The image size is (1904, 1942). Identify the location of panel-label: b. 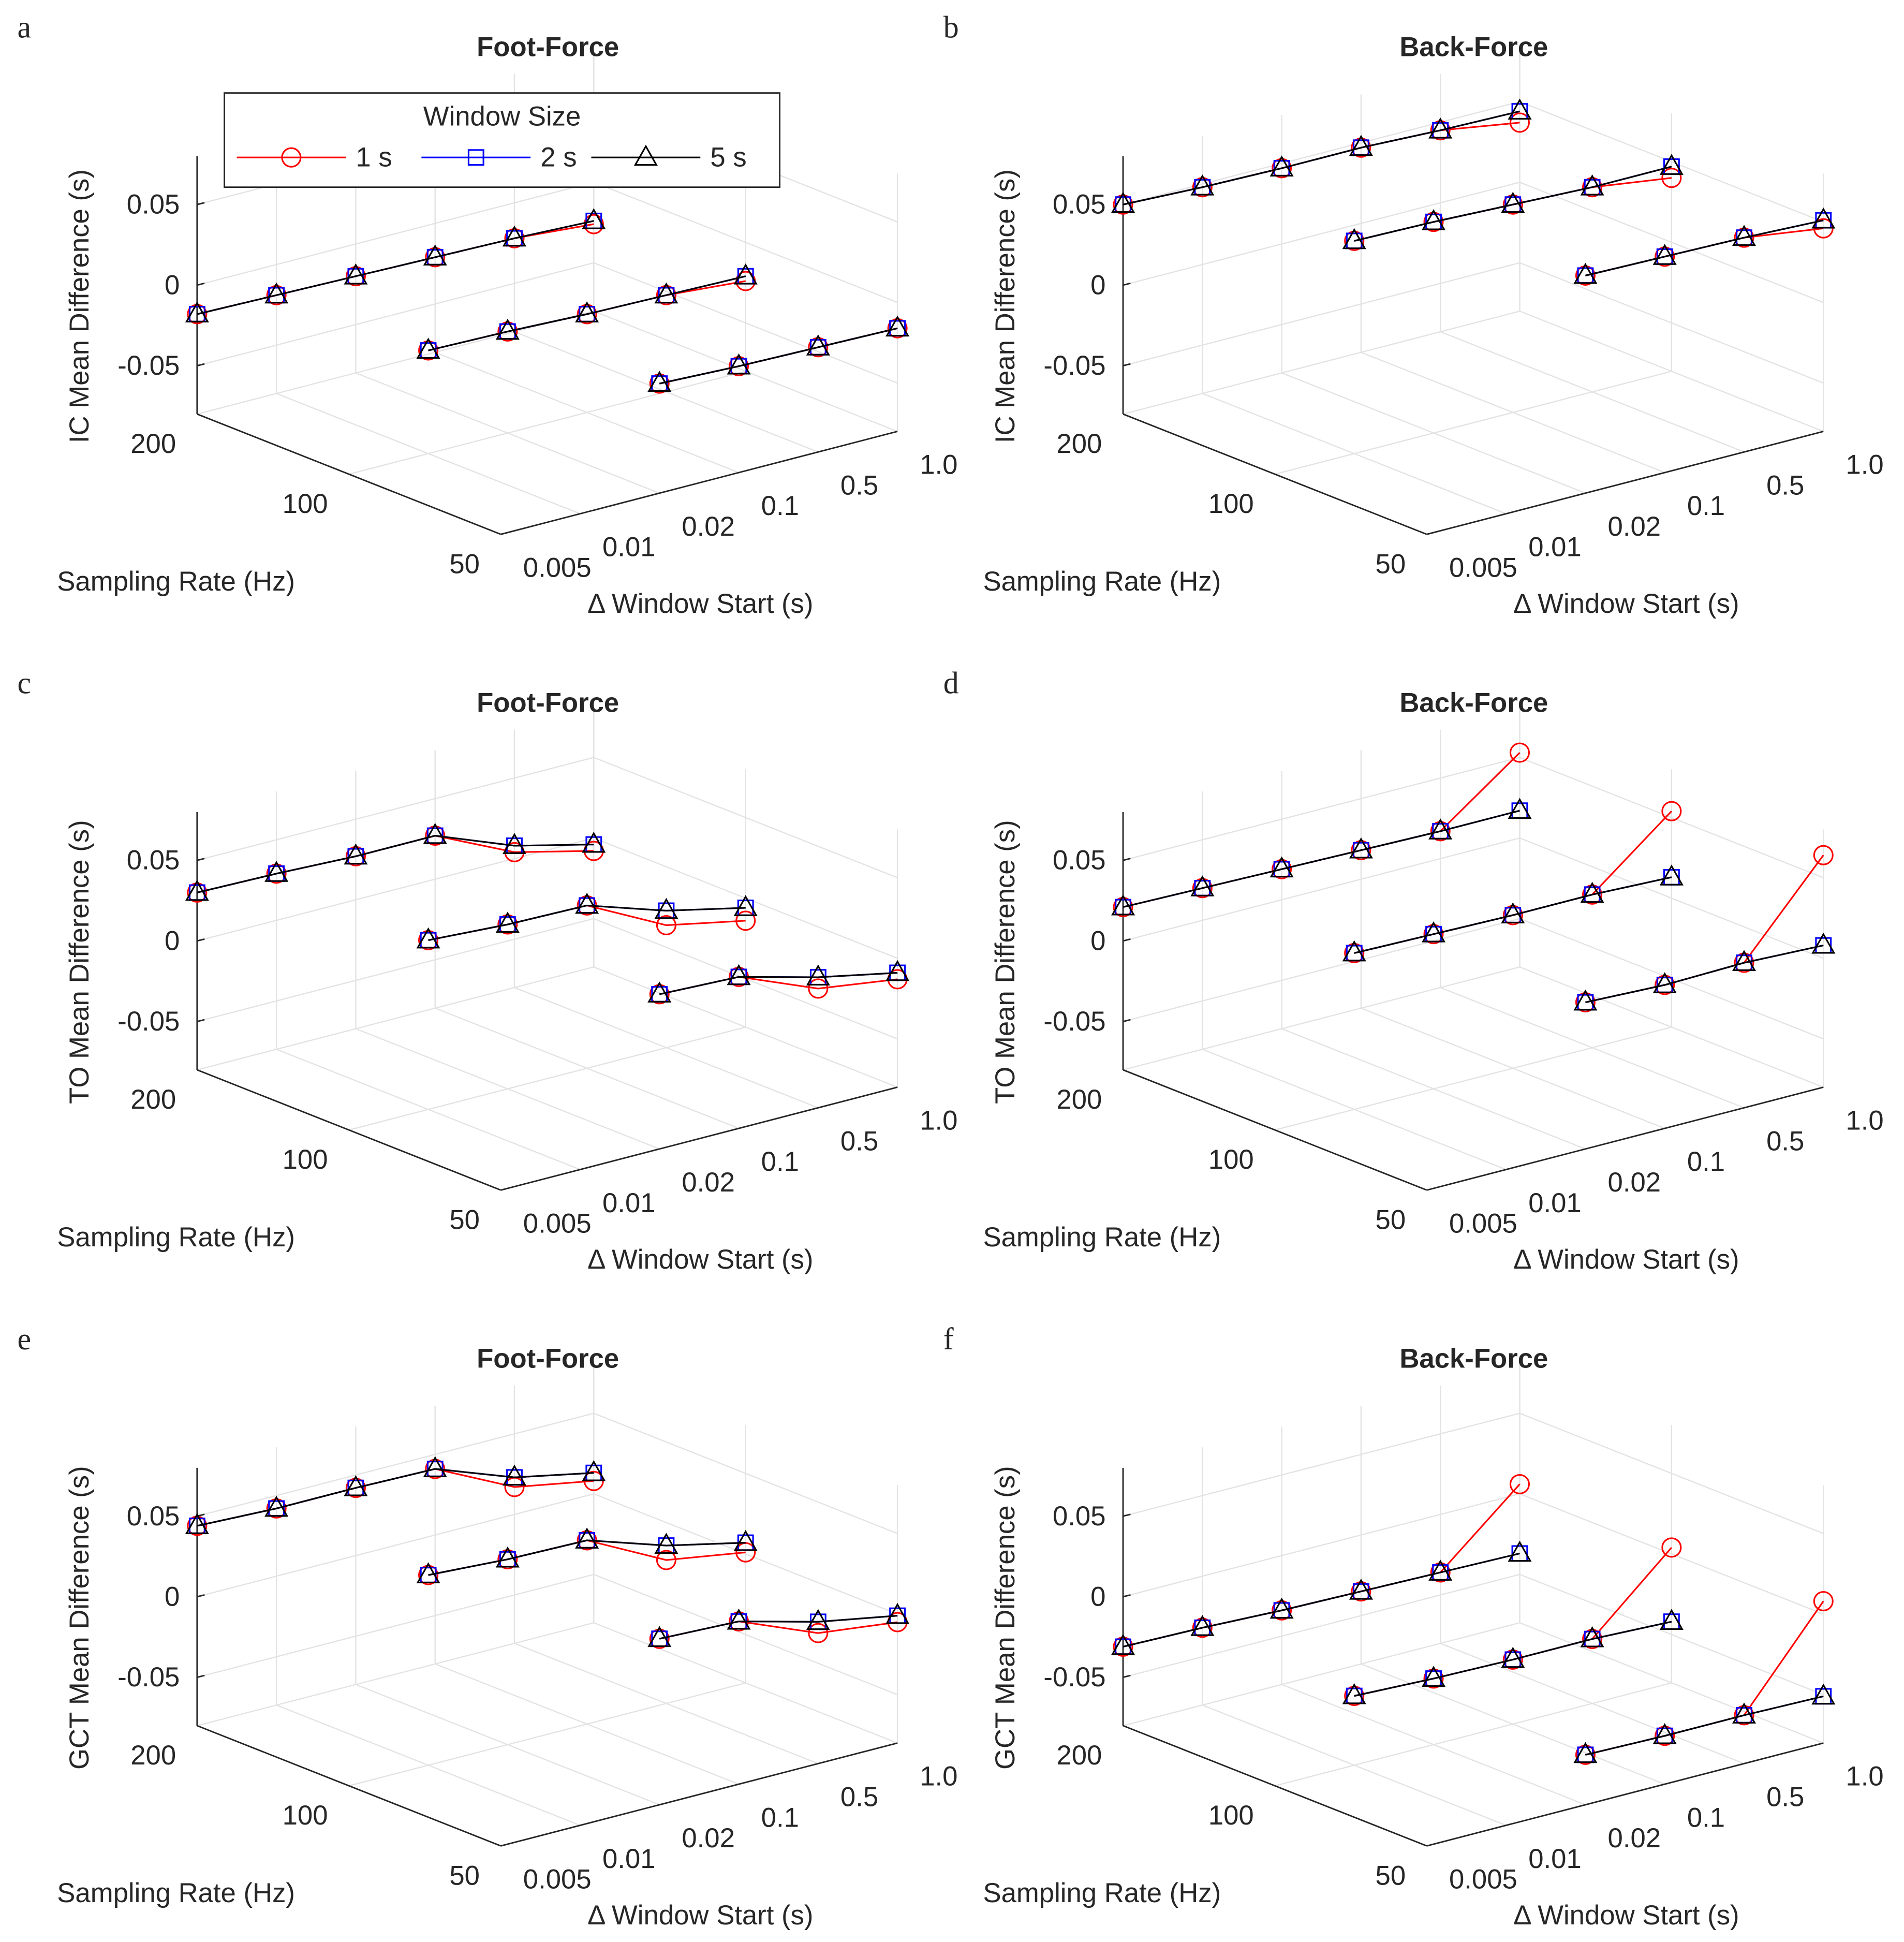
(951, 27).